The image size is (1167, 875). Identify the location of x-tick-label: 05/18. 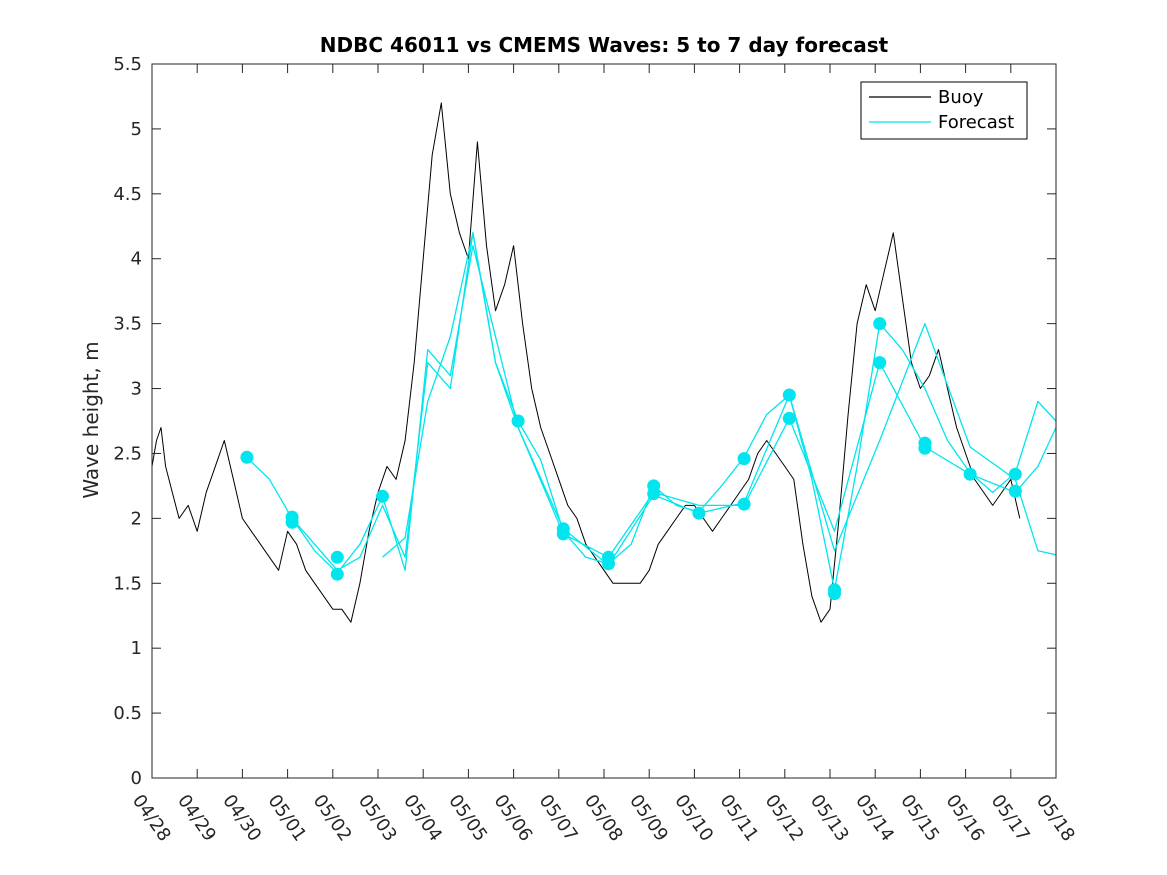
(1055, 818).